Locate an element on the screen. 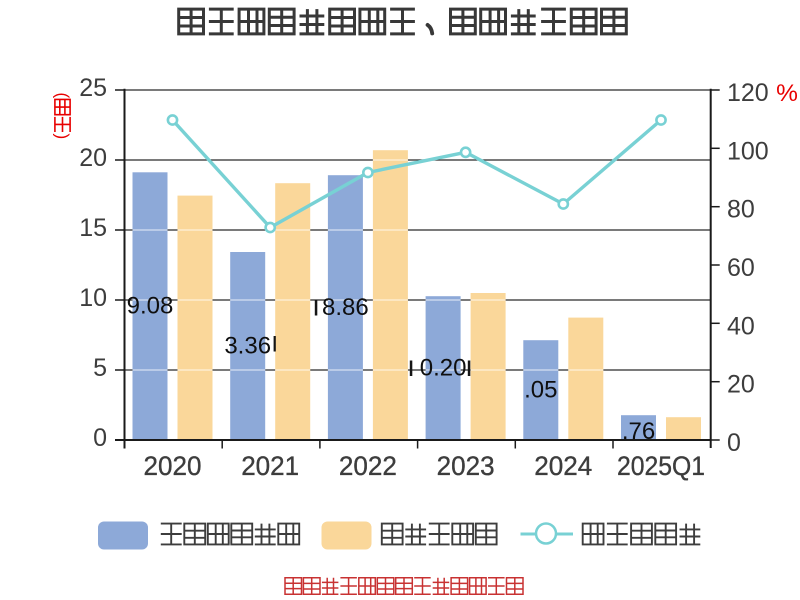 The image size is (800, 600). svg-text: .05 is located at coordinates (540, 390).